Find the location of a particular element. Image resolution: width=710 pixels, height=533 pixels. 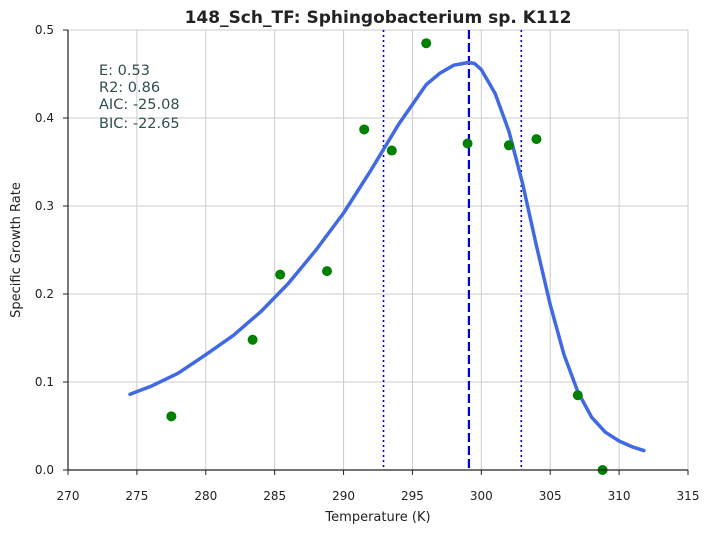

x-axis-label: Temperature (K) is located at coordinates (377, 517).